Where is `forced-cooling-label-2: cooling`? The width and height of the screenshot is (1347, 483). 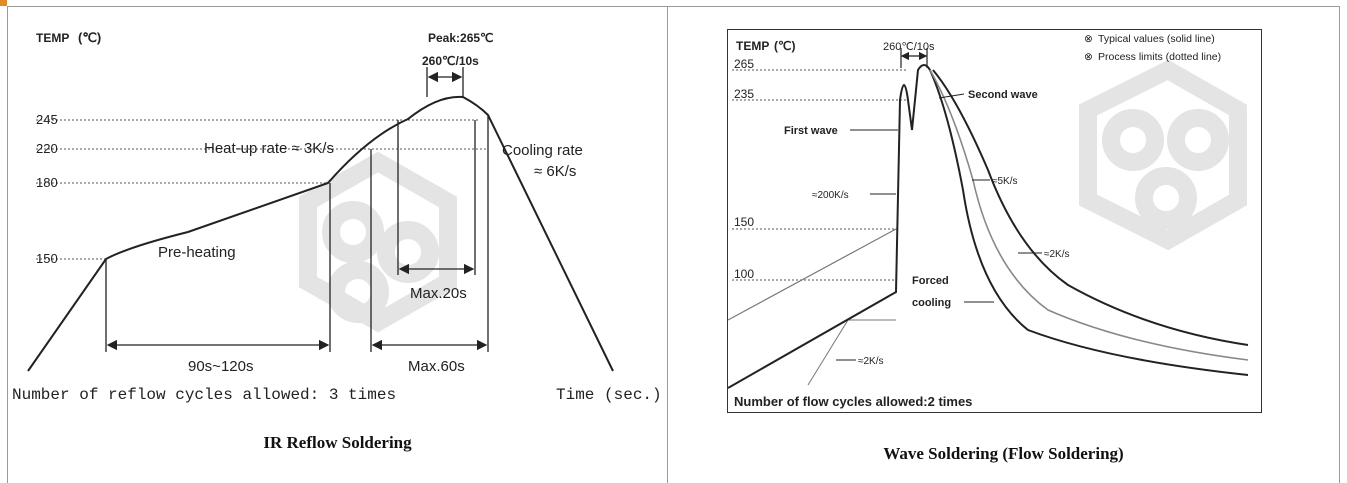
forced-cooling-label-2: cooling is located at coordinates (931, 303).